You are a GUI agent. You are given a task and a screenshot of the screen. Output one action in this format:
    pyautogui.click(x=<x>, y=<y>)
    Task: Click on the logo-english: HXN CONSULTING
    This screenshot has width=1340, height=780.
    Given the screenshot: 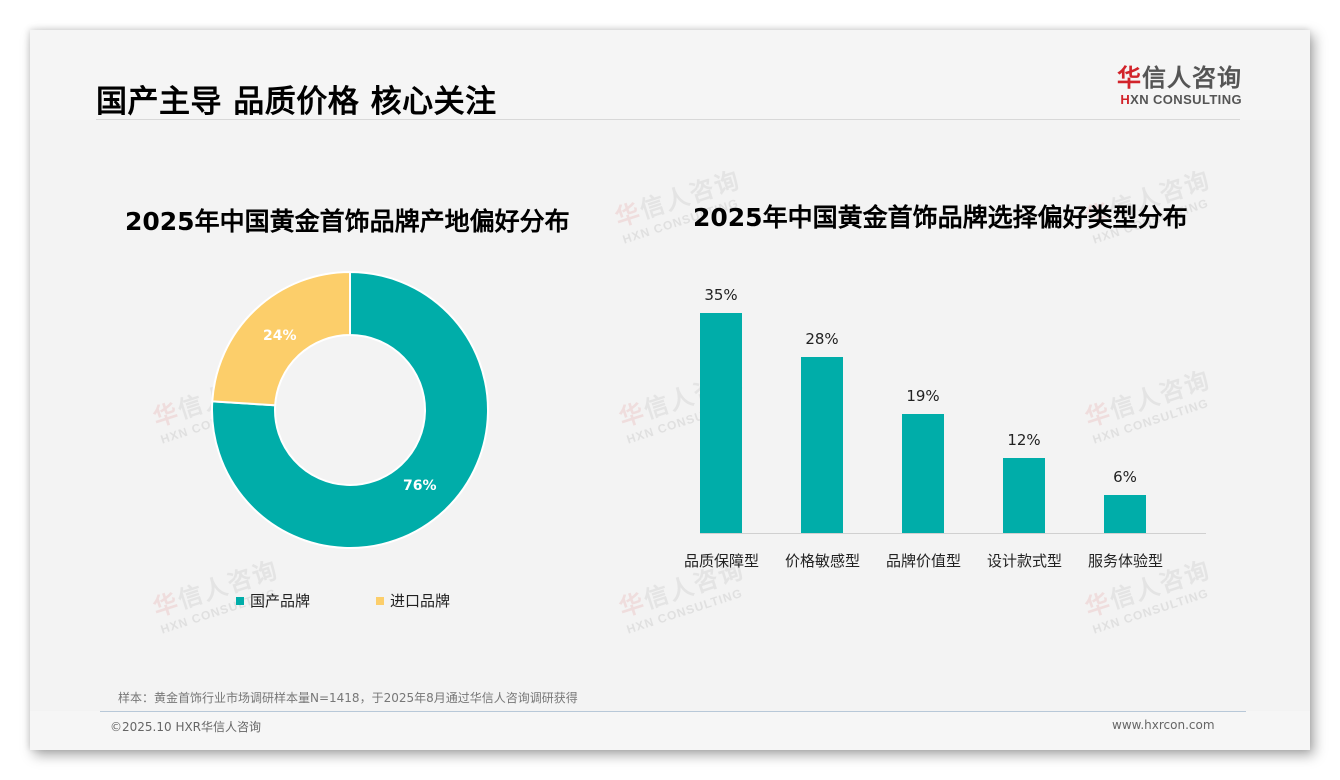 What is the action you would take?
    pyautogui.click(x=1181, y=99)
    